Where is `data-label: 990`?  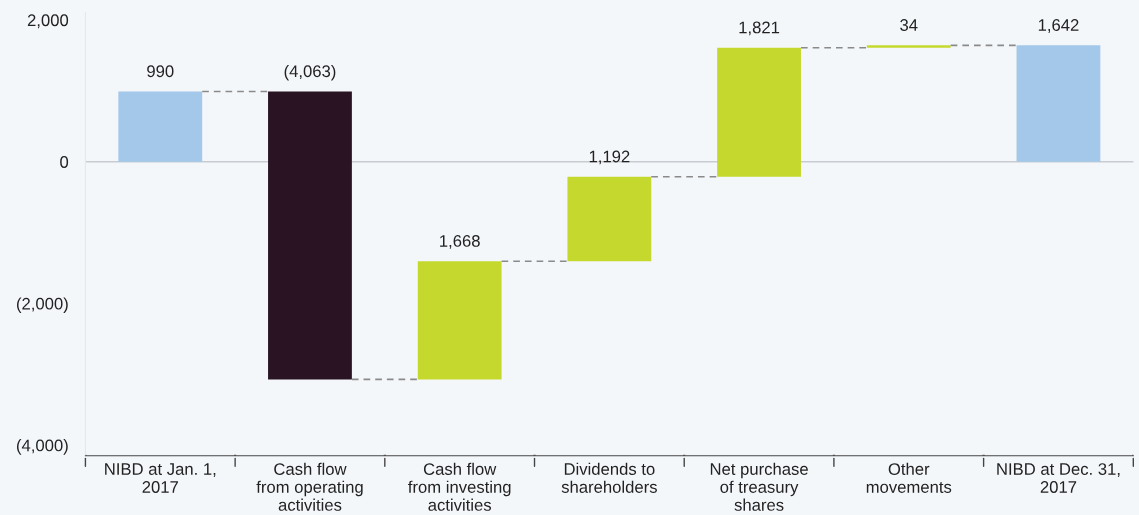
data-label: 990 is located at coordinates (160, 71).